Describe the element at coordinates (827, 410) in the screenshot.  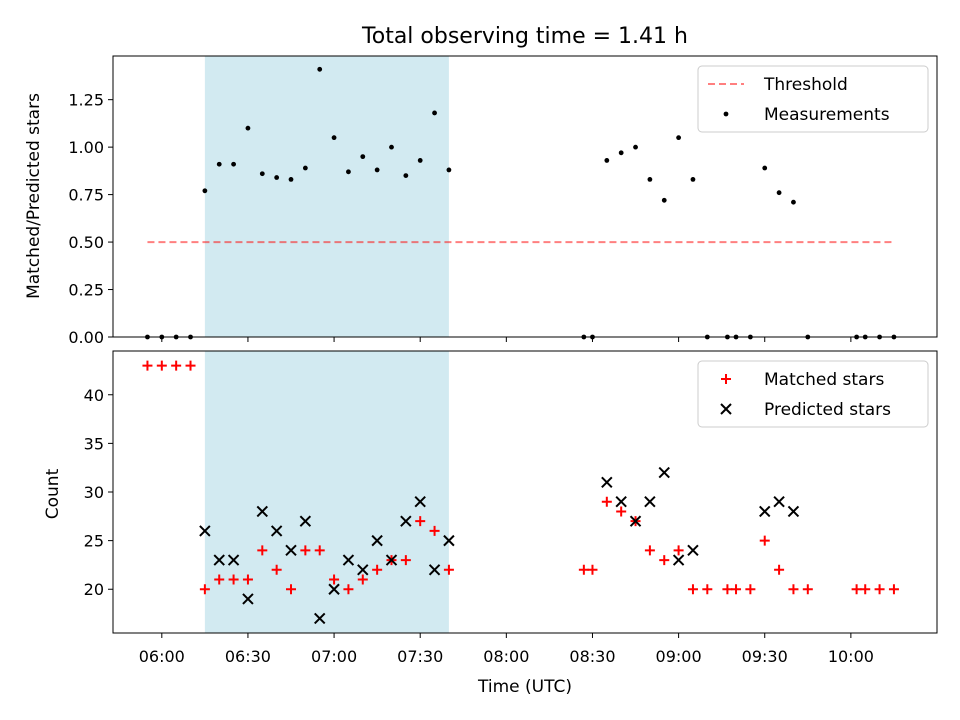
I see `legend-label-predicted-stars: Predicted stars` at that location.